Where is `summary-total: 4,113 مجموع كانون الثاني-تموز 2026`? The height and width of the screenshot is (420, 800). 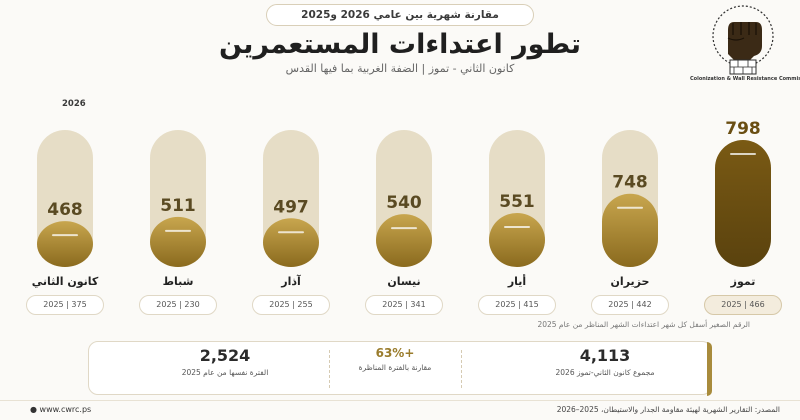
summary-total: 4,113 مجموع كانون الثاني-تموز 2026 is located at coordinates (605, 361).